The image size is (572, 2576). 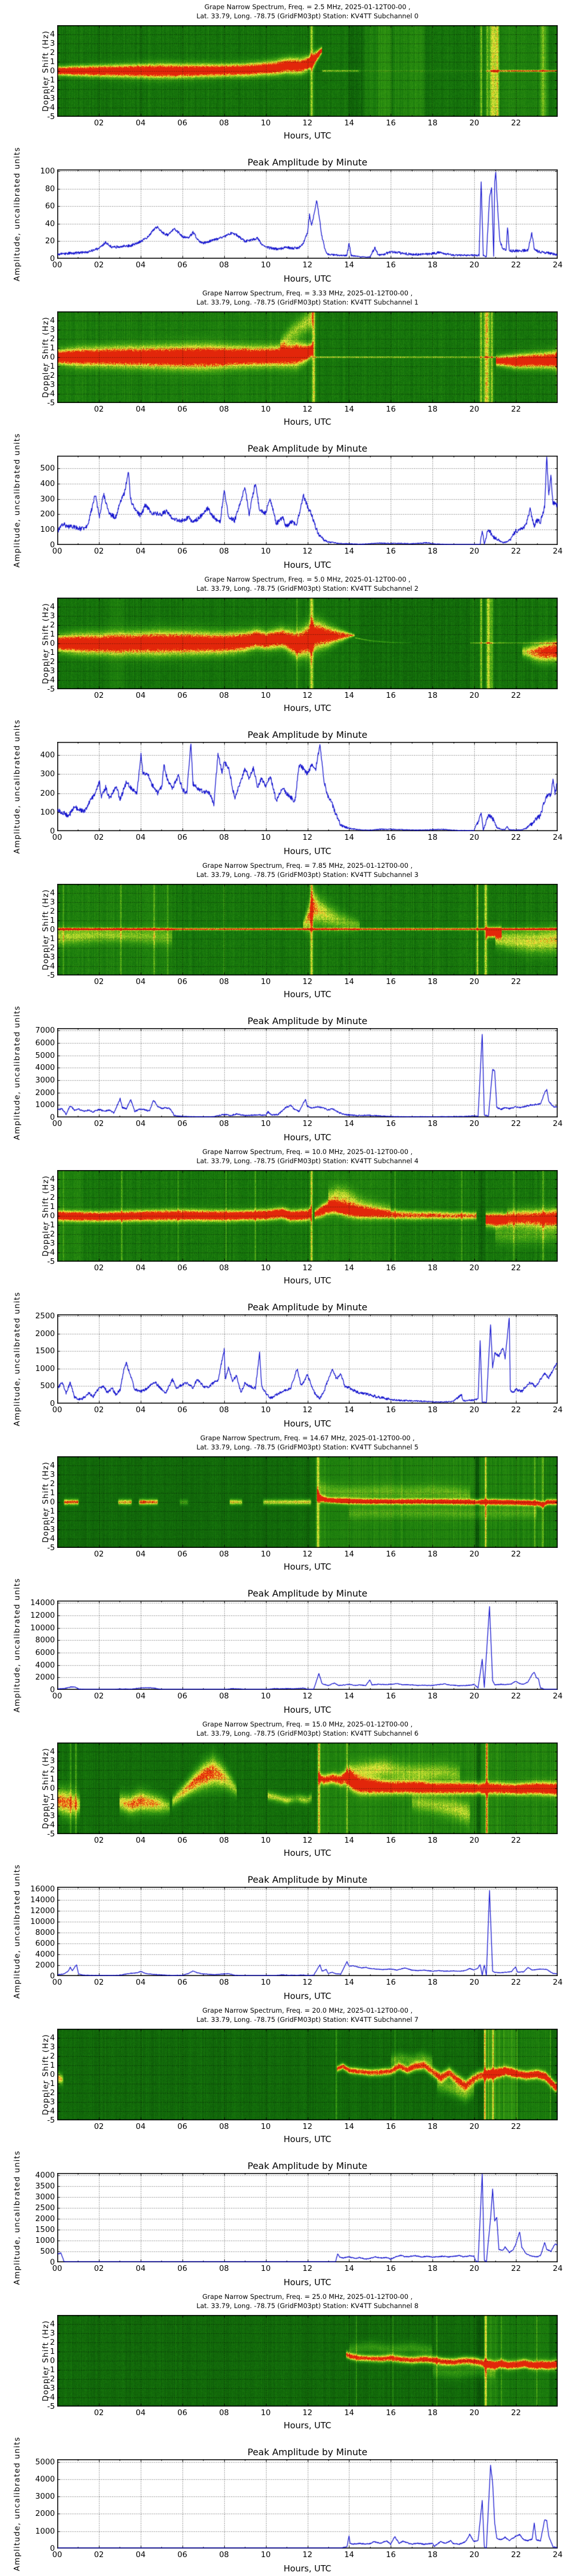 I want to click on spectrogram-x-tick-label: 22, so click(x=516, y=1554).